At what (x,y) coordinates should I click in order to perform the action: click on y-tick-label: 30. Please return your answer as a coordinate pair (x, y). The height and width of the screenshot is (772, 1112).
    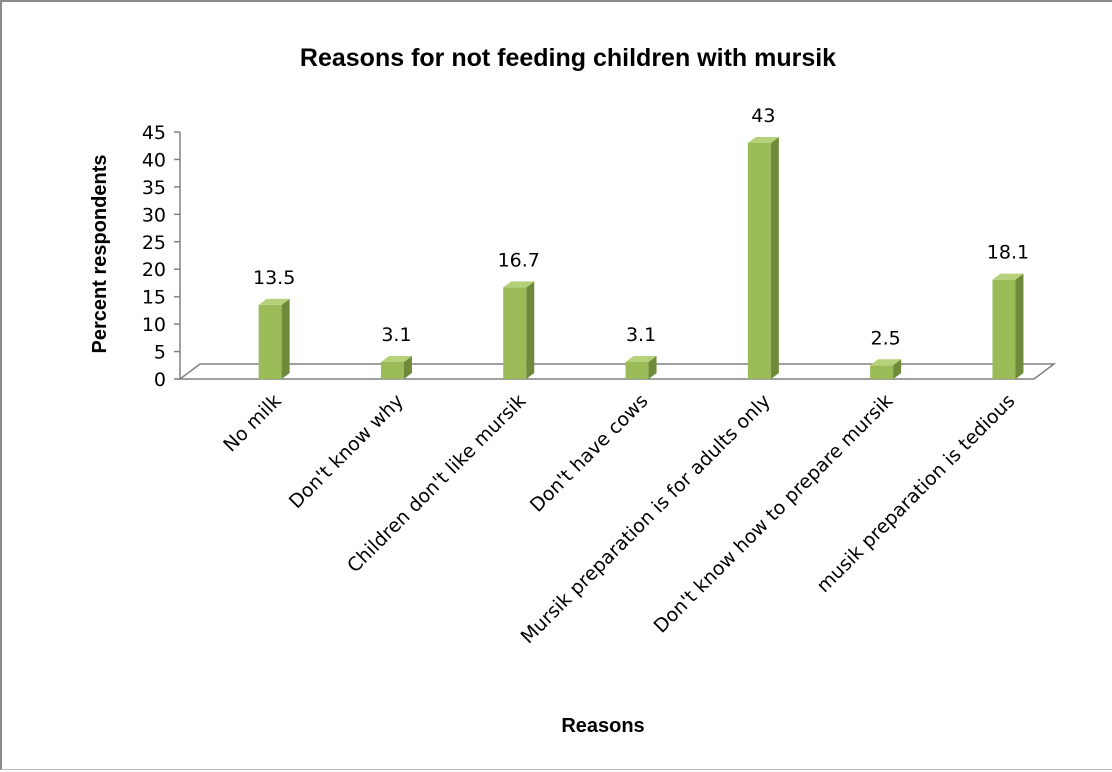
    Looking at the image, I should click on (154, 215).